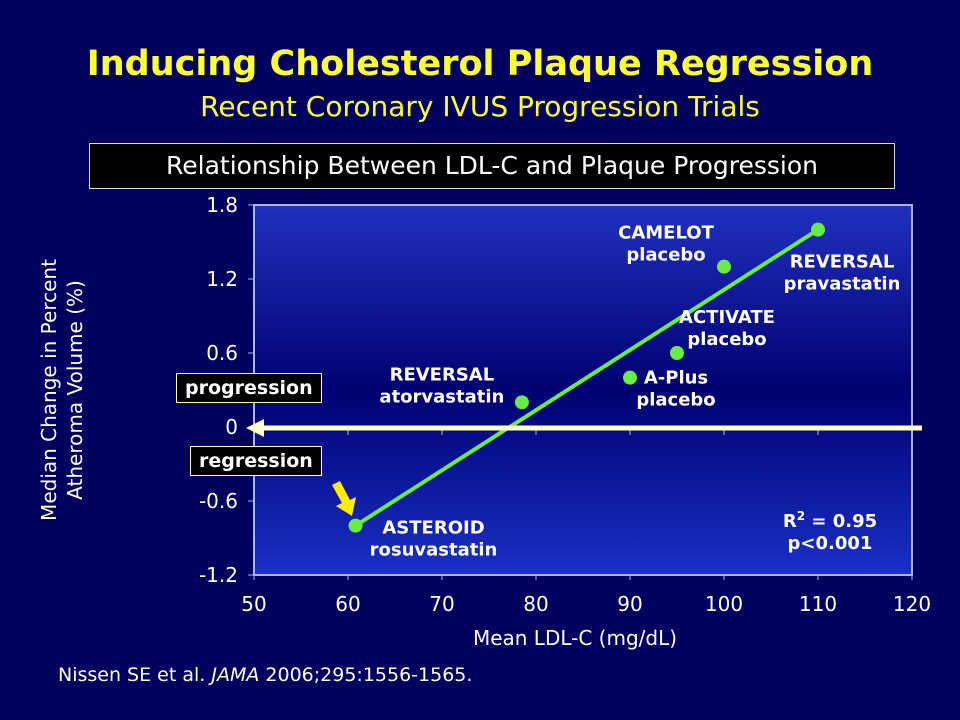  Describe the element at coordinates (830, 543) in the screenshot. I see `p-value: p<0.001` at that location.